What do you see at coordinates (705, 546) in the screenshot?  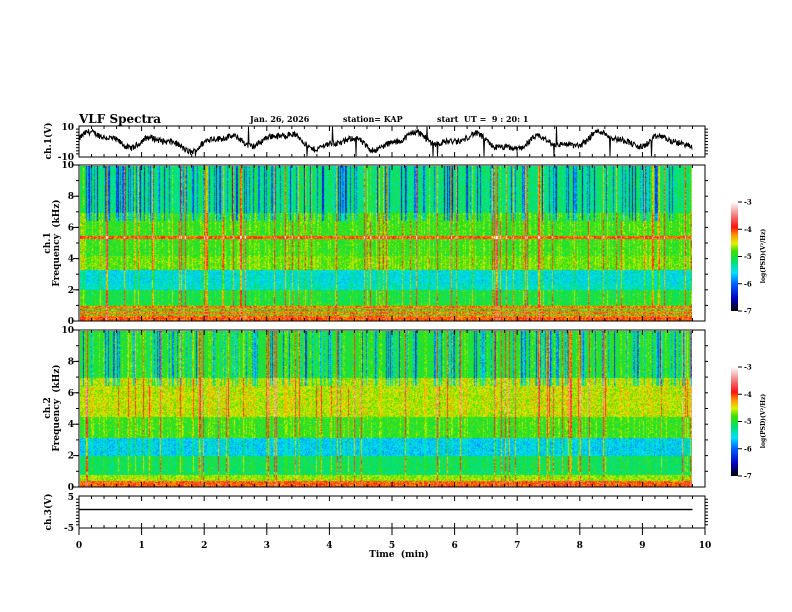 I see `x-tick-label-10: 10` at bounding box center [705, 546].